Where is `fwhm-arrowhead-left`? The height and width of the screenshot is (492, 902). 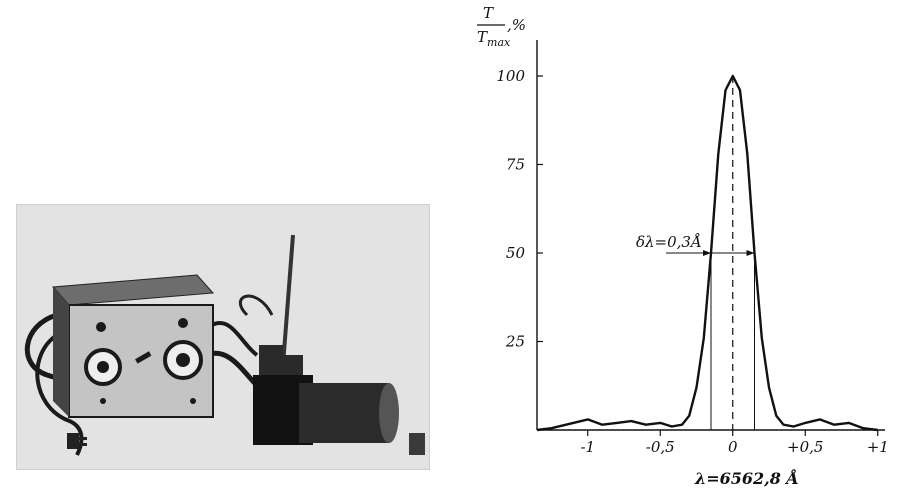 fwhm-arrowhead-left is located at coordinates (707, 253).